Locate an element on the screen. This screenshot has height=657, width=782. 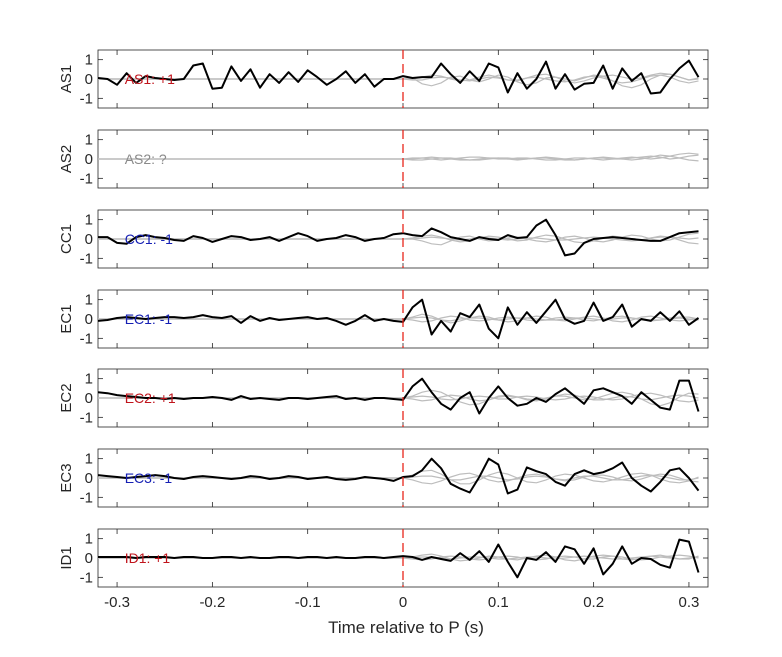
panel-as2: -1 0 1 AS2 AS2: ? is located at coordinates (383, 159).